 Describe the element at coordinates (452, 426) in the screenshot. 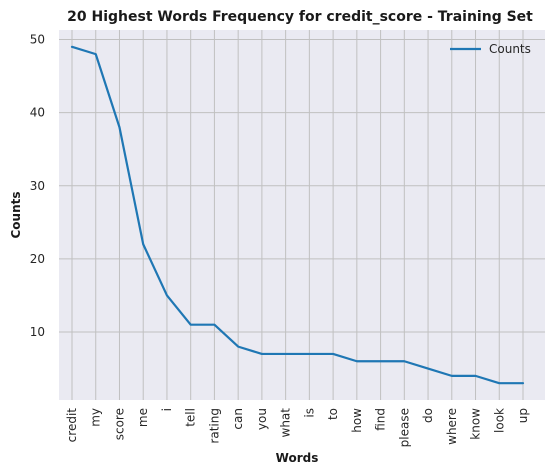

I see `x-tick-label: where` at that location.